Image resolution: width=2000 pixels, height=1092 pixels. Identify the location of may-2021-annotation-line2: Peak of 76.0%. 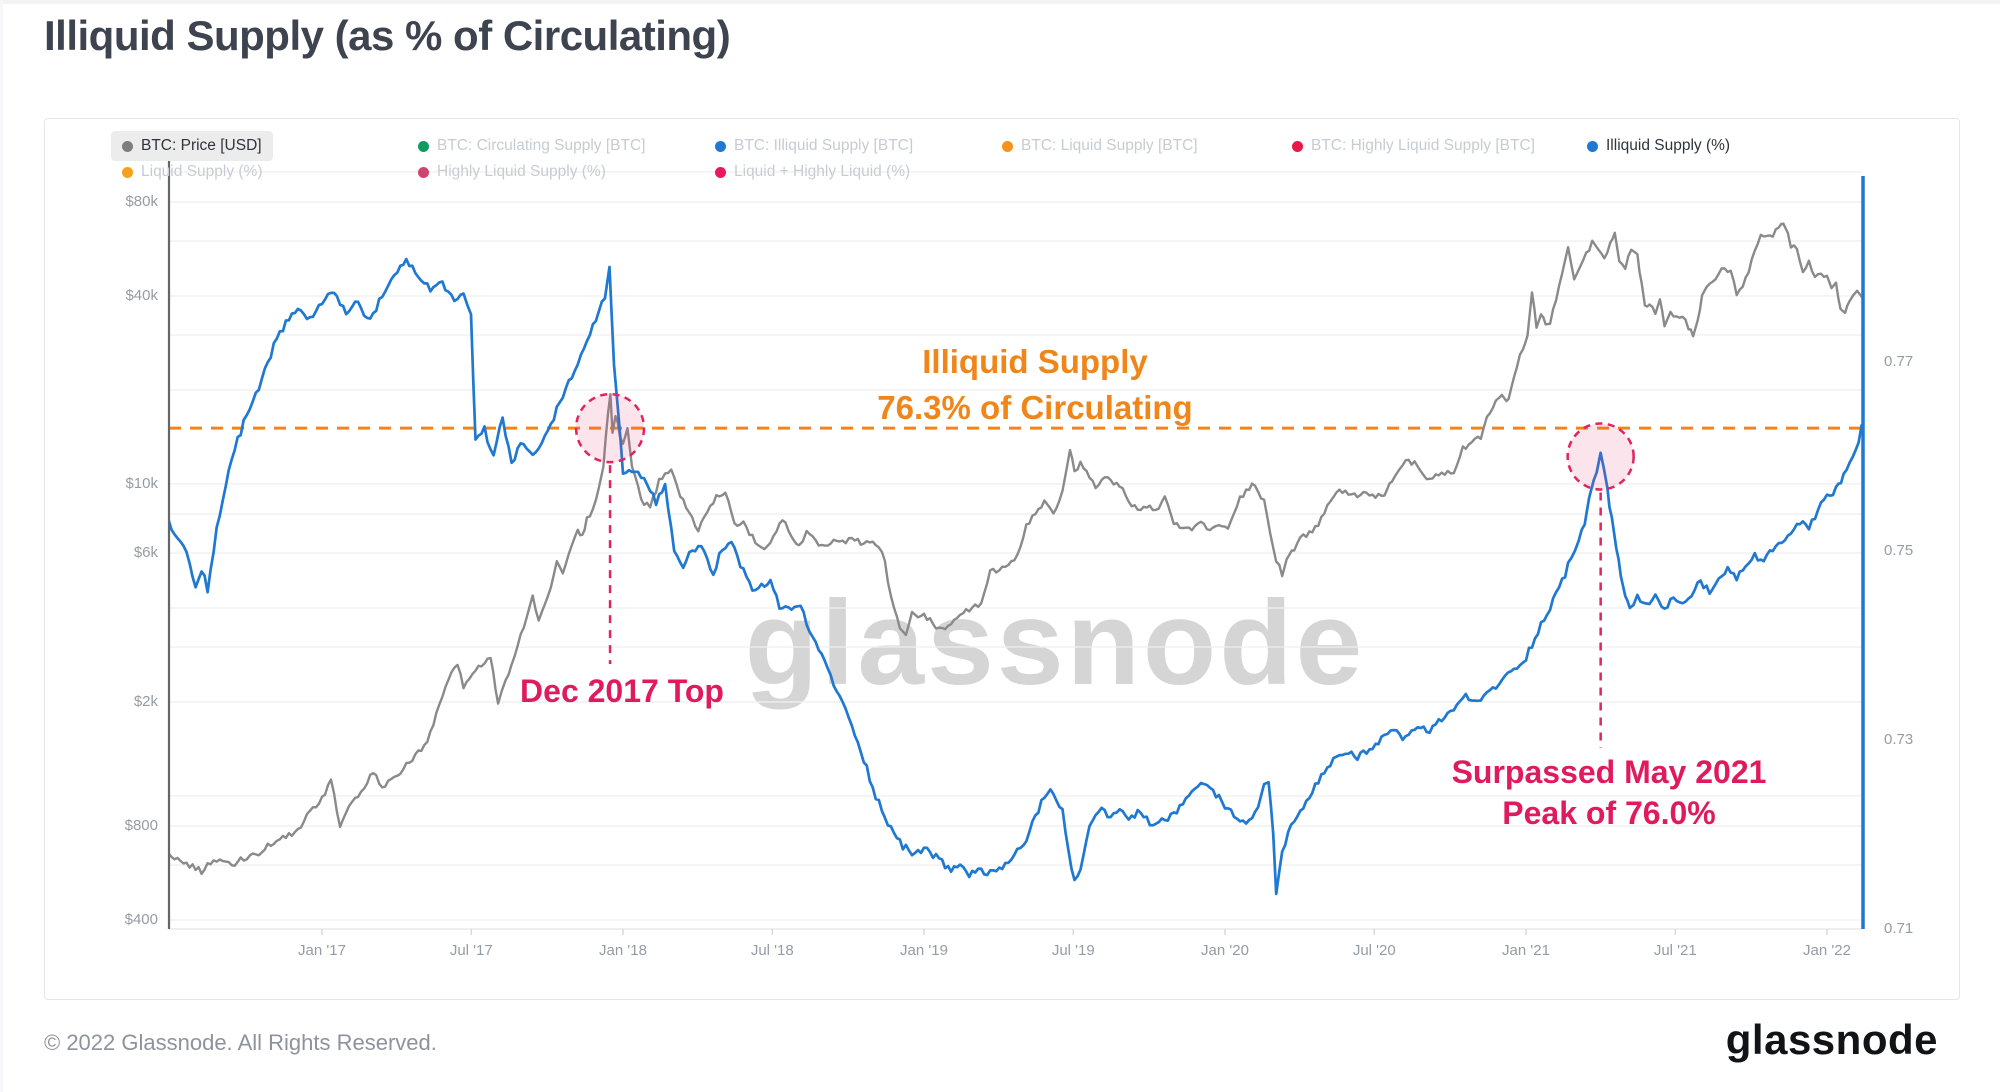
(1609, 813).